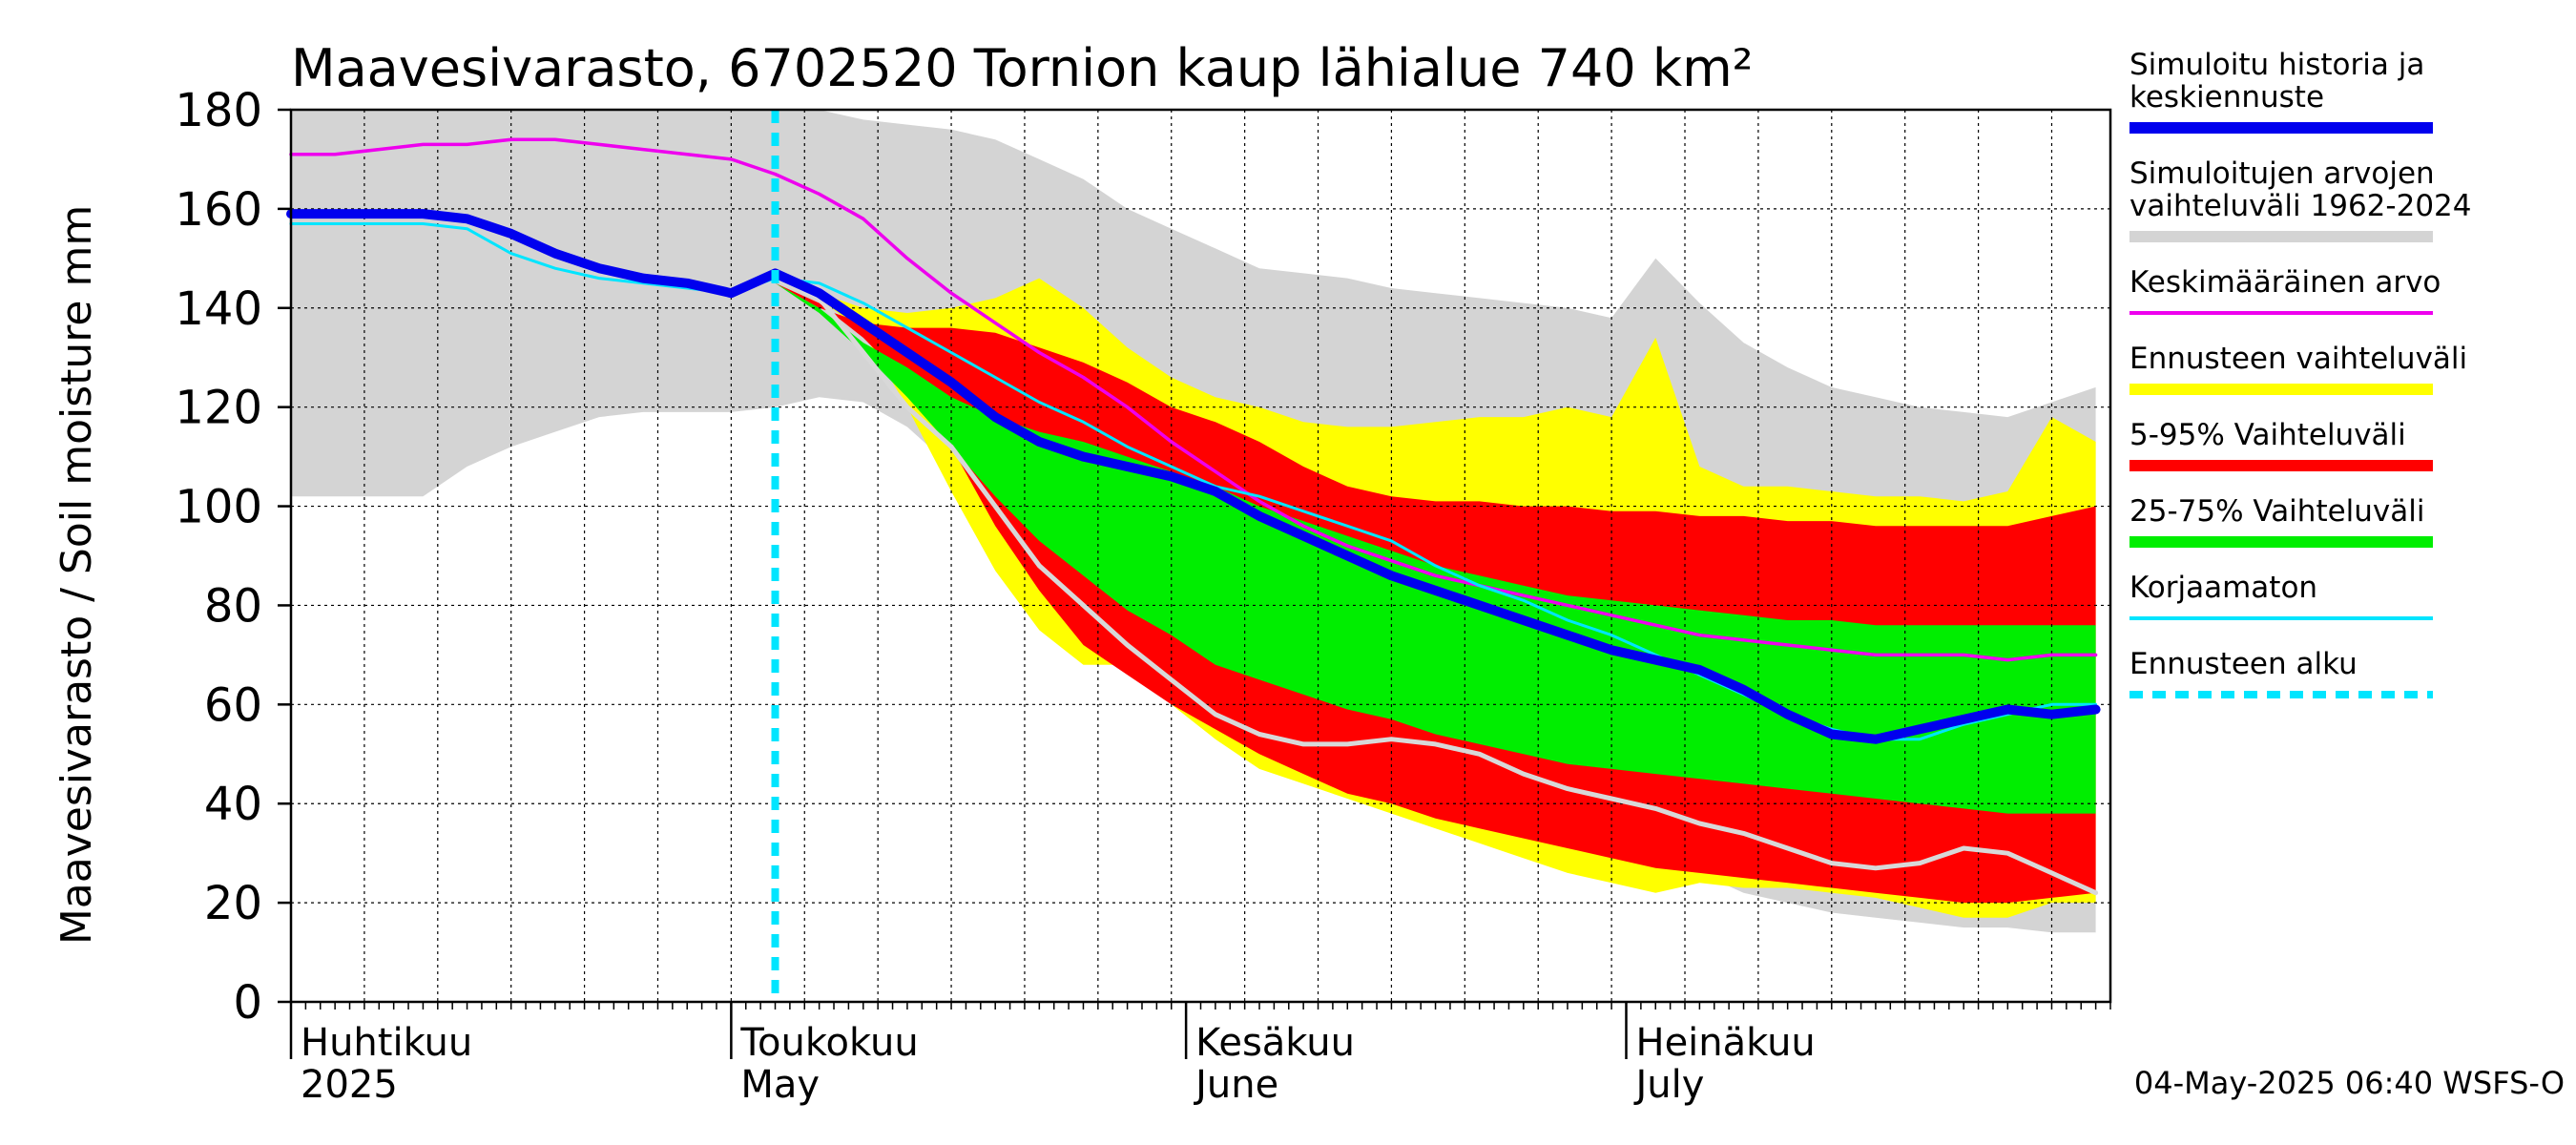  Describe the element at coordinates (828, 1043) in the screenshot. I see `x-month-label-fi: Toukokuu` at that location.